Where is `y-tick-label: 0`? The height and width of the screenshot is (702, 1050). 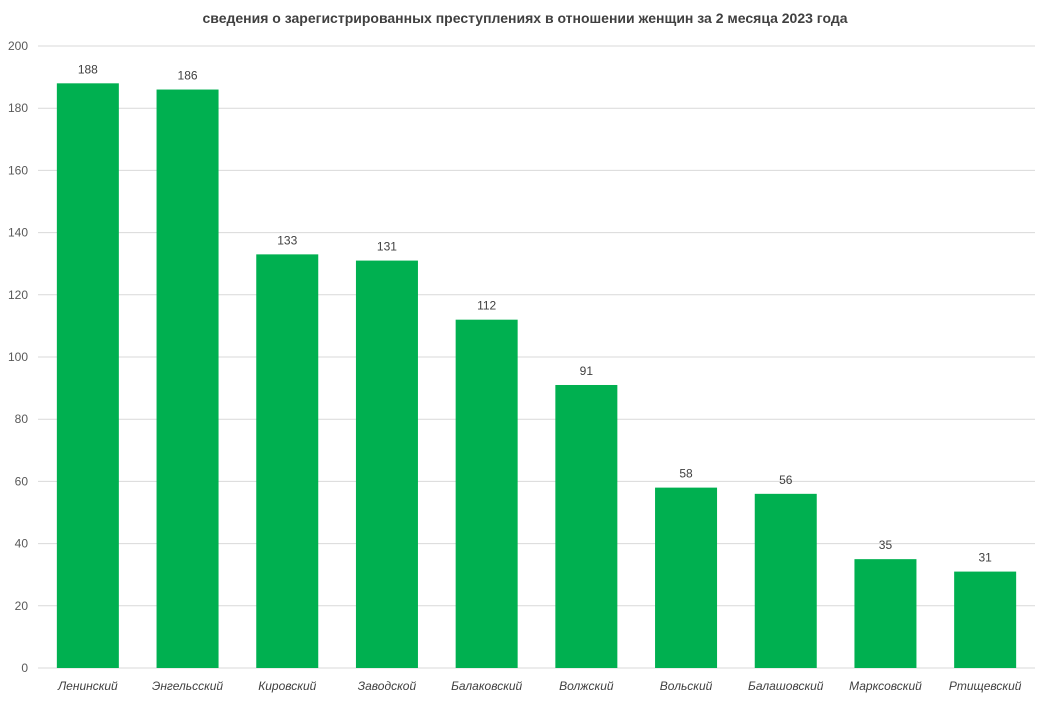 y-tick-label: 0 is located at coordinates (24, 668).